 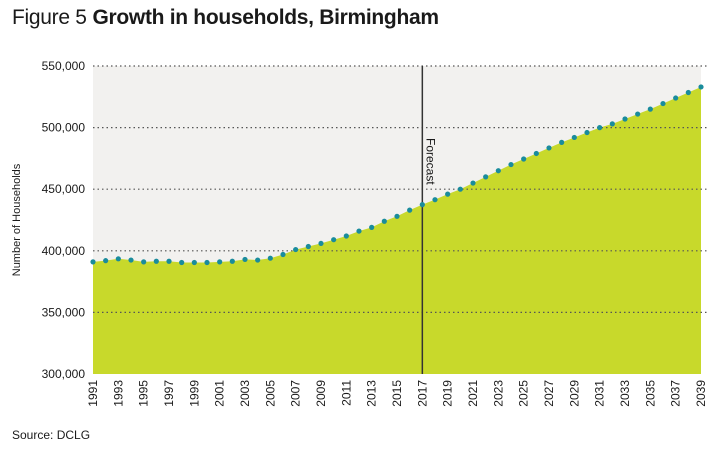 What do you see at coordinates (296, 393) in the screenshot?
I see `x-tick-label: 2007` at bounding box center [296, 393].